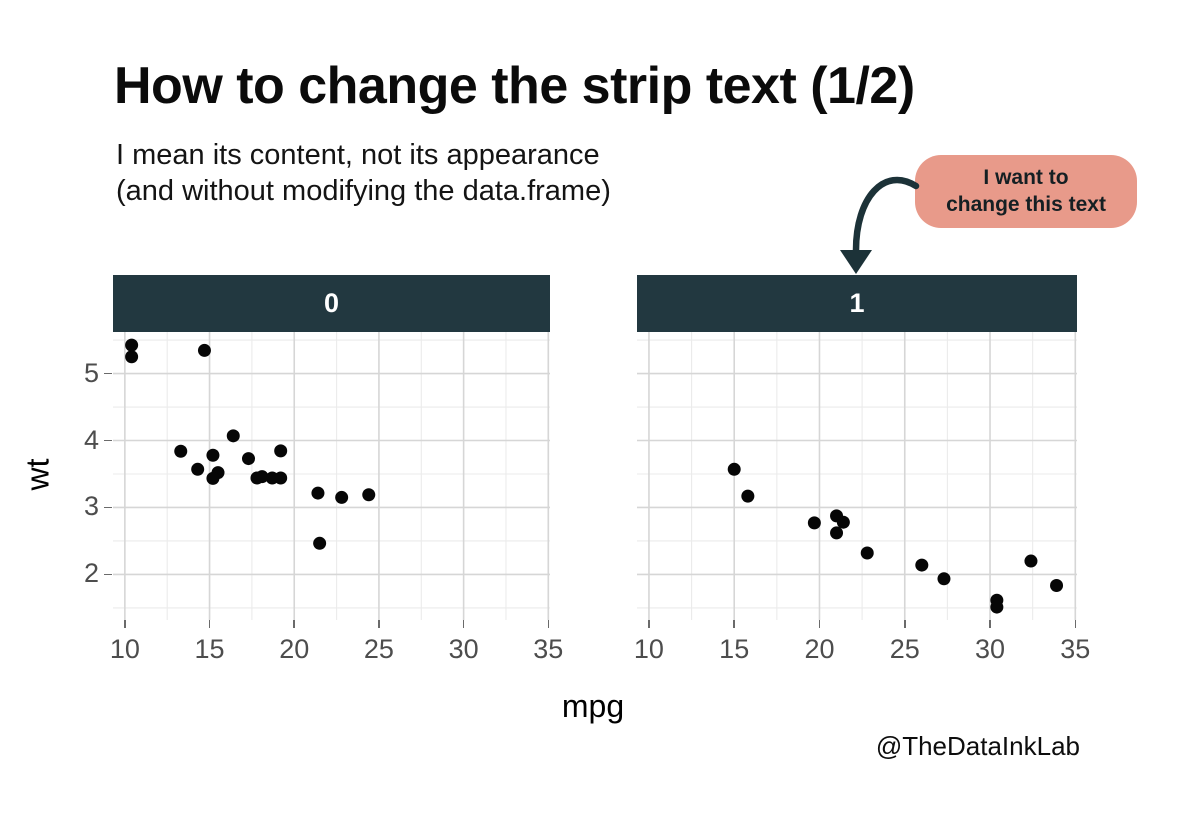 Image resolution: width=1200 pixels, height=828 pixels. I want to click on y-tick-label: 5, so click(91, 372).